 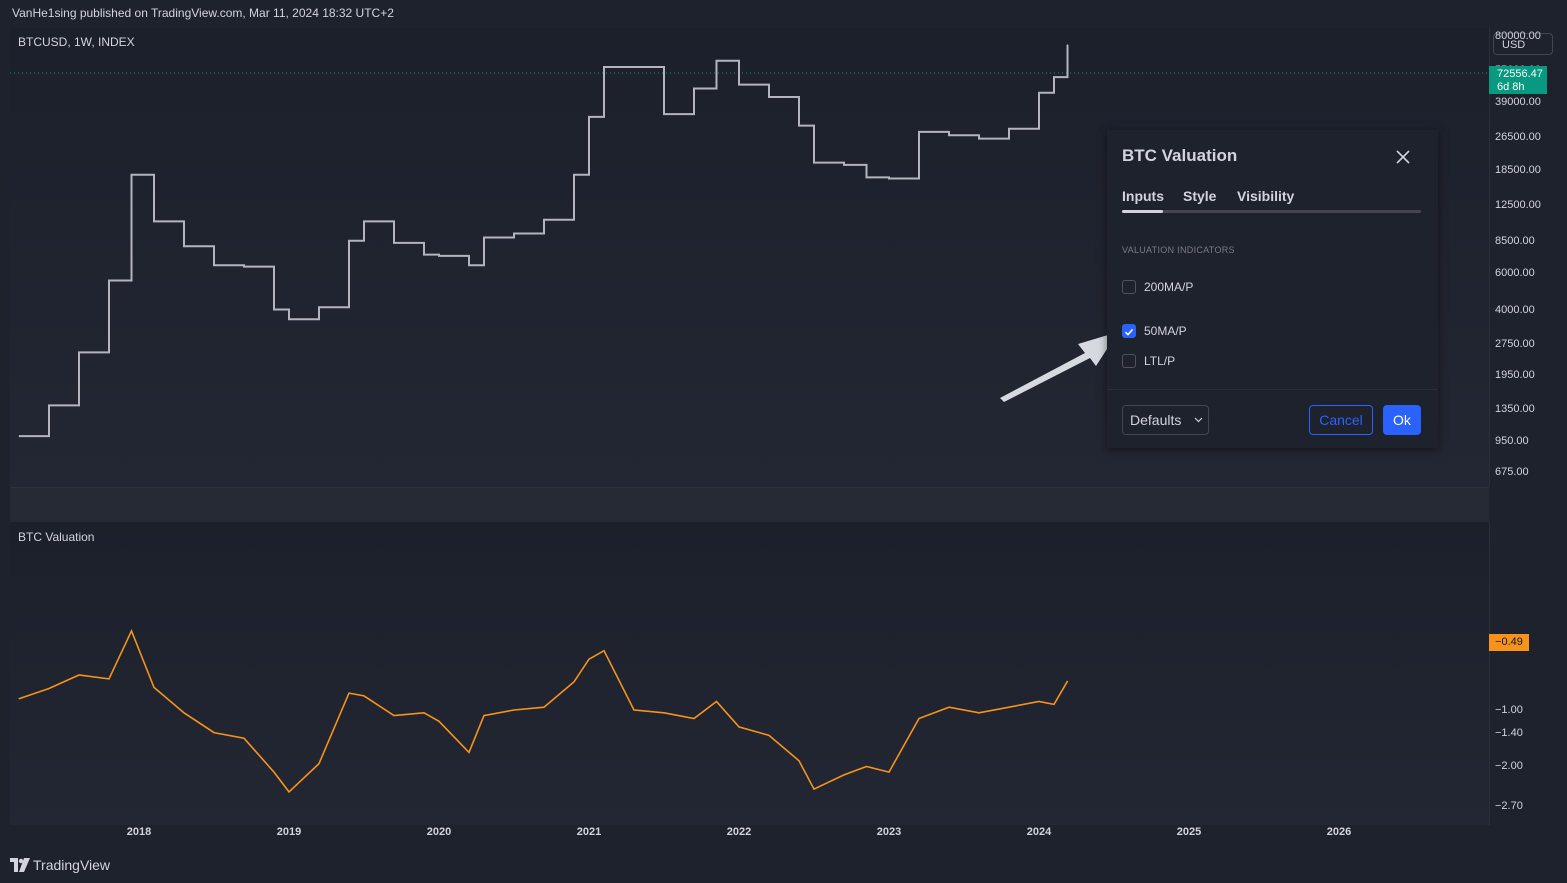 What do you see at coordinates (1518, 205) in the screenshot?
I see `price-tick-label: 12500.00` at bounding box center [1518, 205].